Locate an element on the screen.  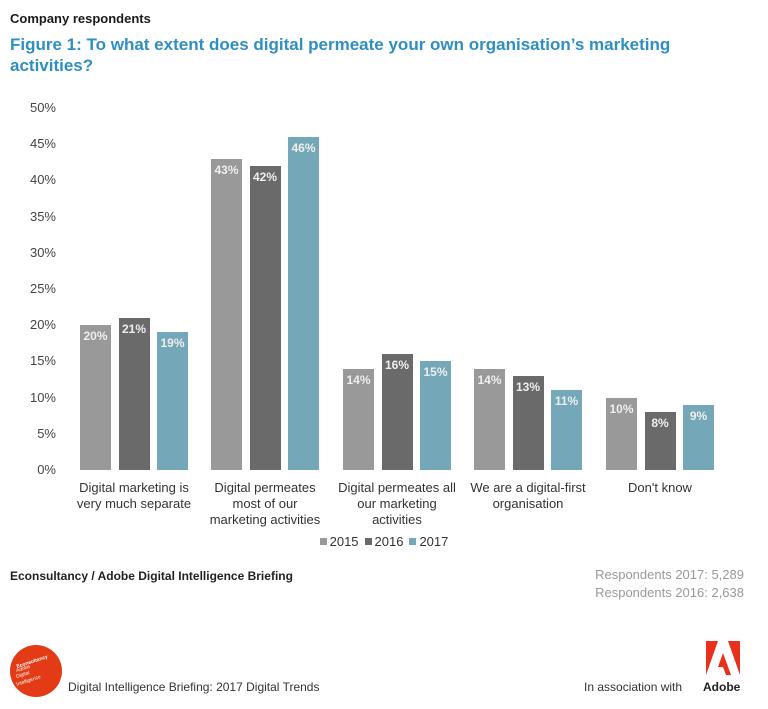
chart-legend: 2015 2016 2017 is located at coordinates (384, 541).